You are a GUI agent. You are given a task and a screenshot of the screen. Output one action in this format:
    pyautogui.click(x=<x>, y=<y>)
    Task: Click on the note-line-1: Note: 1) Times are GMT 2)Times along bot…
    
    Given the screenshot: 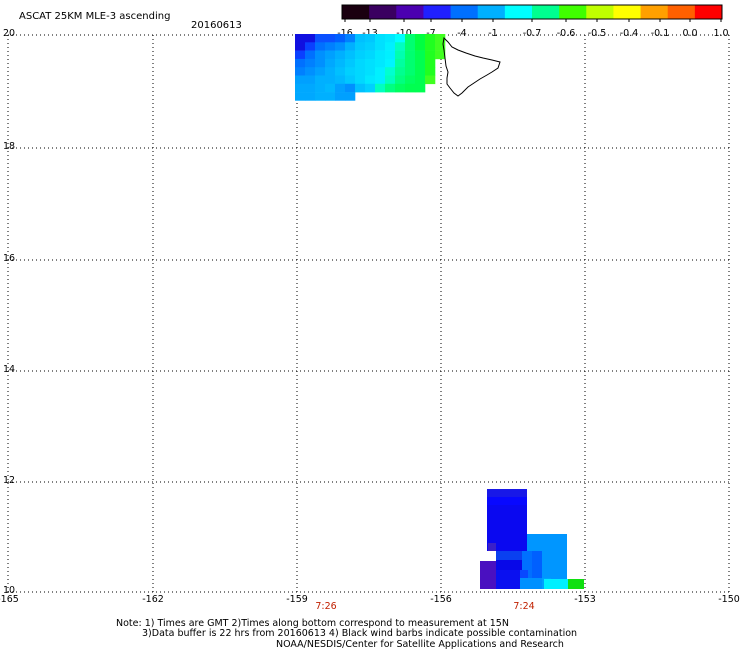 What is the action you would take?
    pyautogui.click(x=312, y=623)
    